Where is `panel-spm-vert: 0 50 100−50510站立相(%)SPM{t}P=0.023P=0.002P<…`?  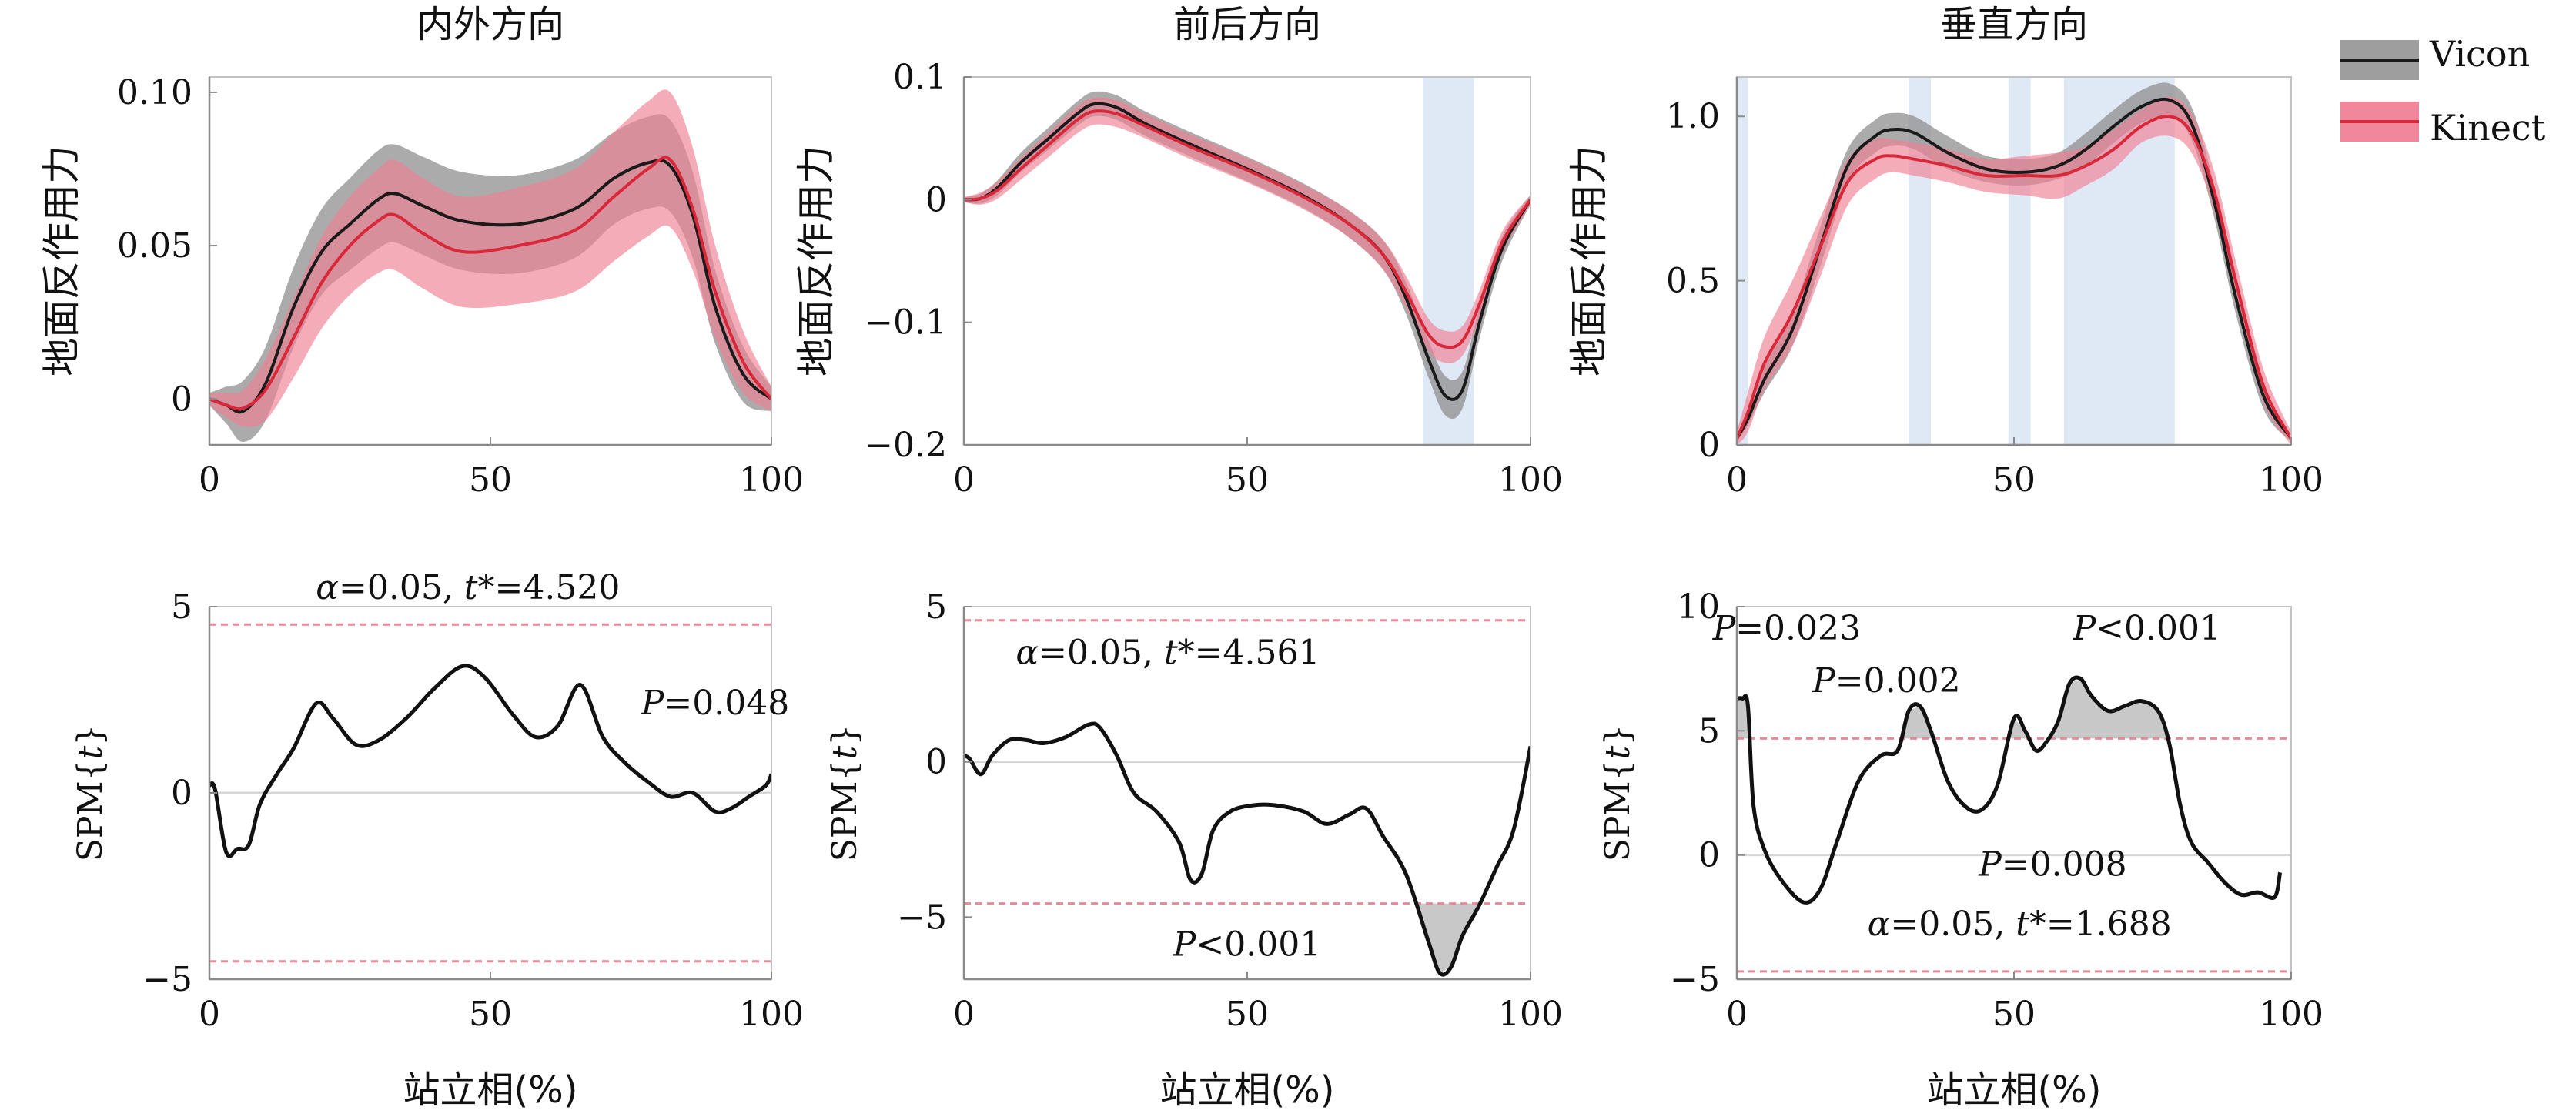
panel-spm-vert: 0 50 100−50510站立相(%)SPM{t}P=0.023P=0.002P<… is located at coordinates (1960, 850).